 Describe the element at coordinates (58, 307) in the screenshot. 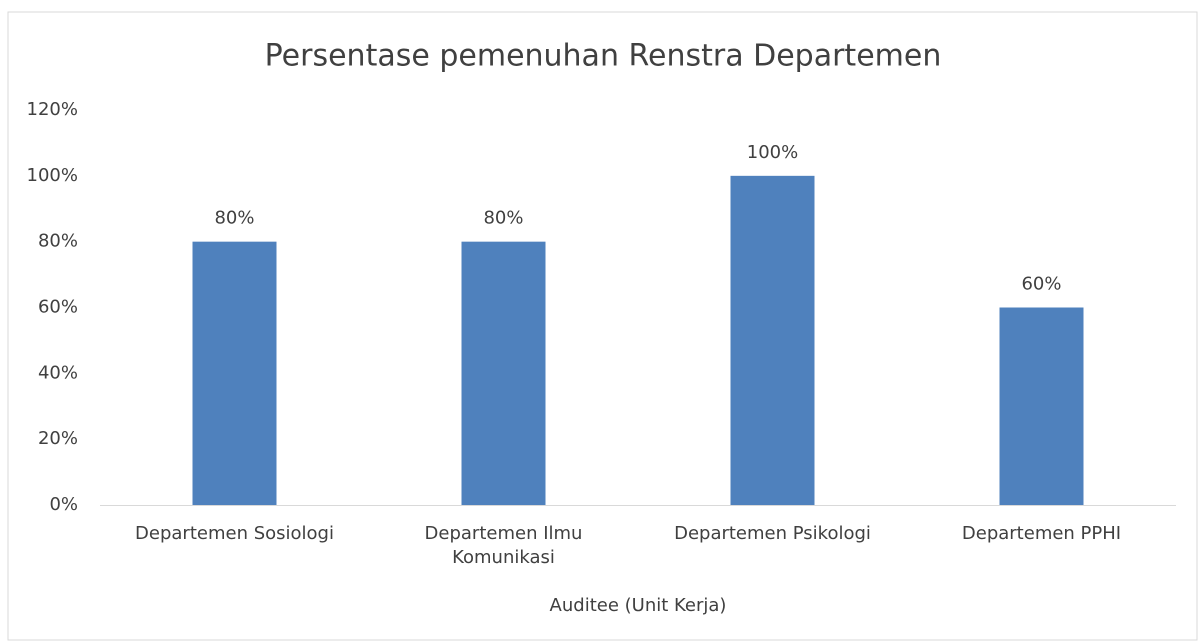

I see `y-tick-label: 60%` at that location.